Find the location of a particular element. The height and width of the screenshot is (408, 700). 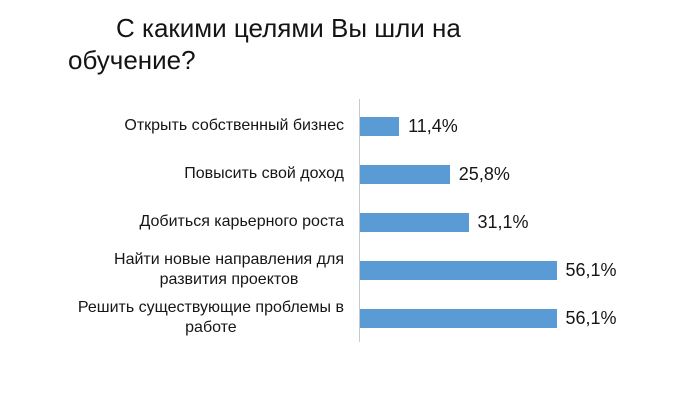

value-label: 31,1% is located at coordinates (503, 221).